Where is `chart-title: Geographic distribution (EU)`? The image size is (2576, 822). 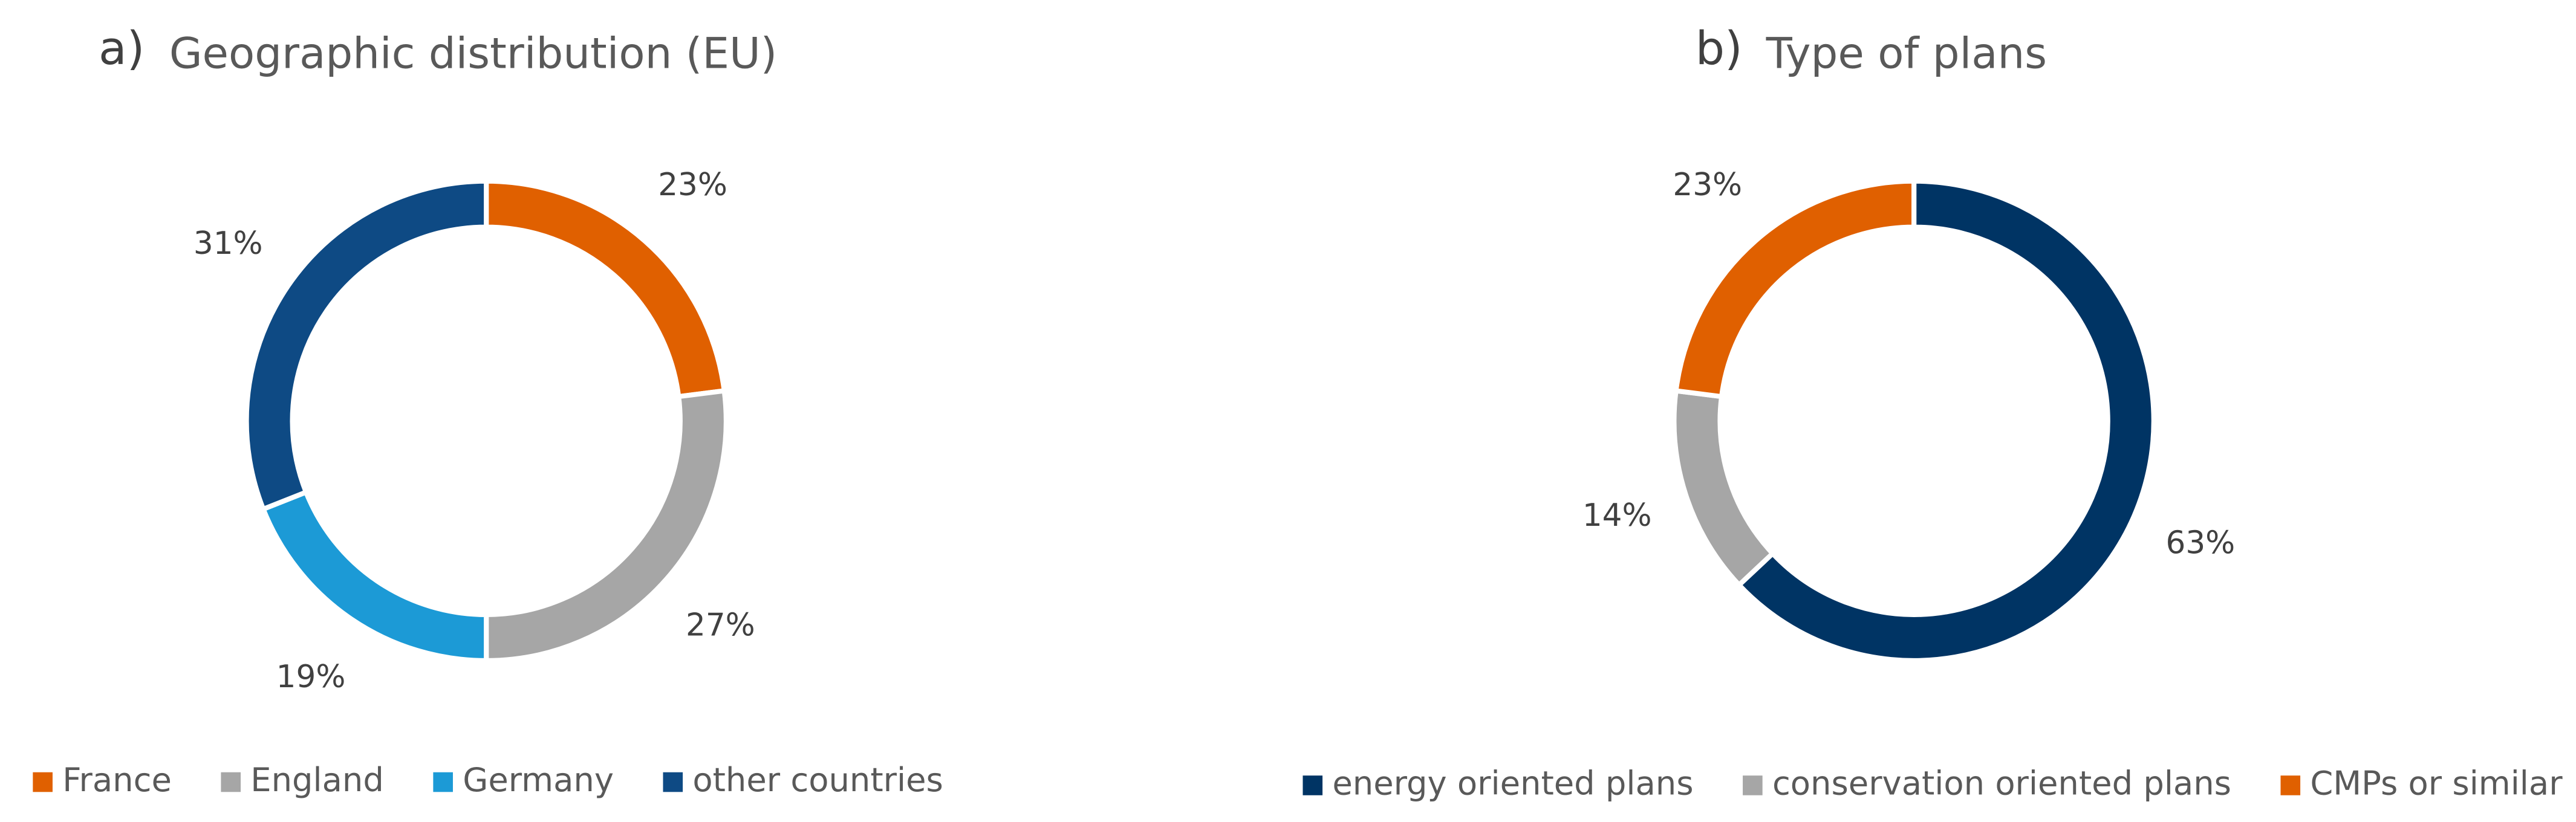 chart-title: Geographic distribution (EU) is located at coordinates (473, 53).